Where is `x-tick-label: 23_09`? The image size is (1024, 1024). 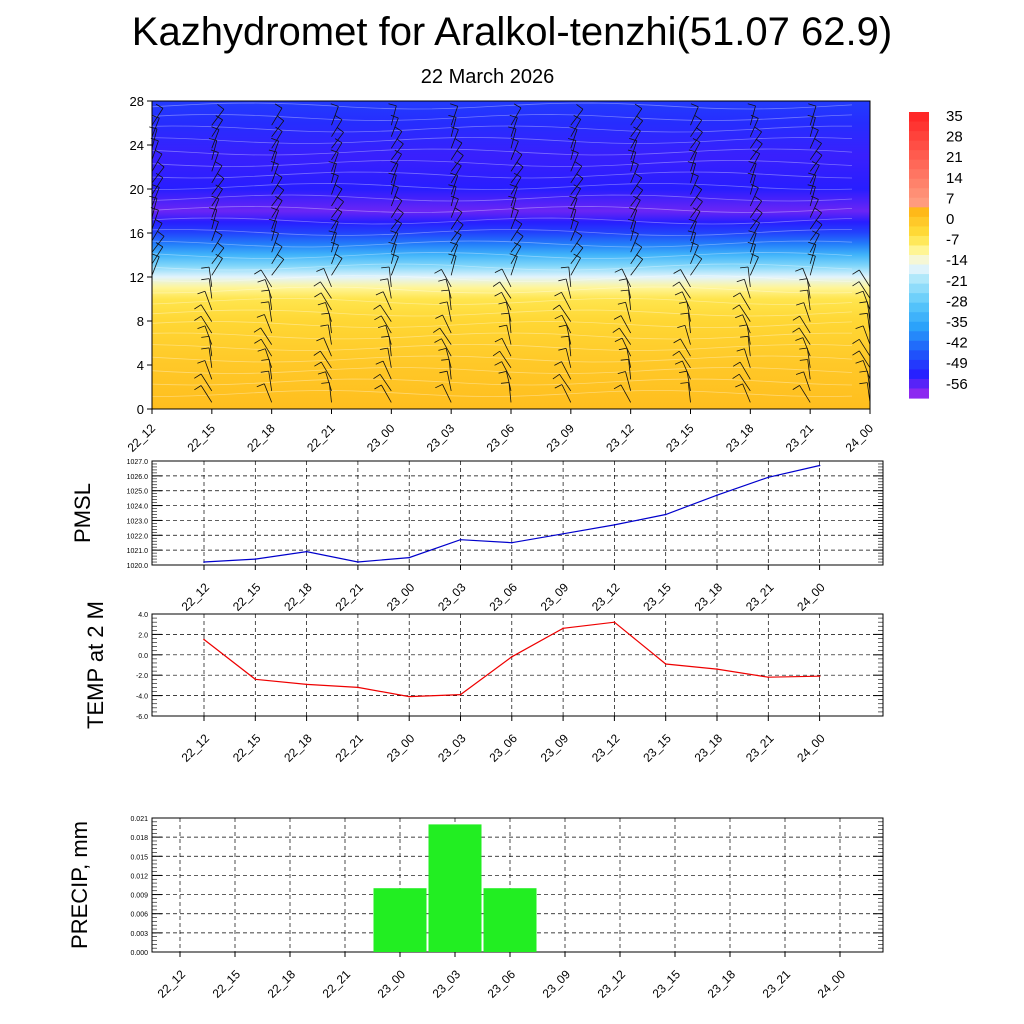 x-tick-label: 23_09 is located at coordinates (557, 984).